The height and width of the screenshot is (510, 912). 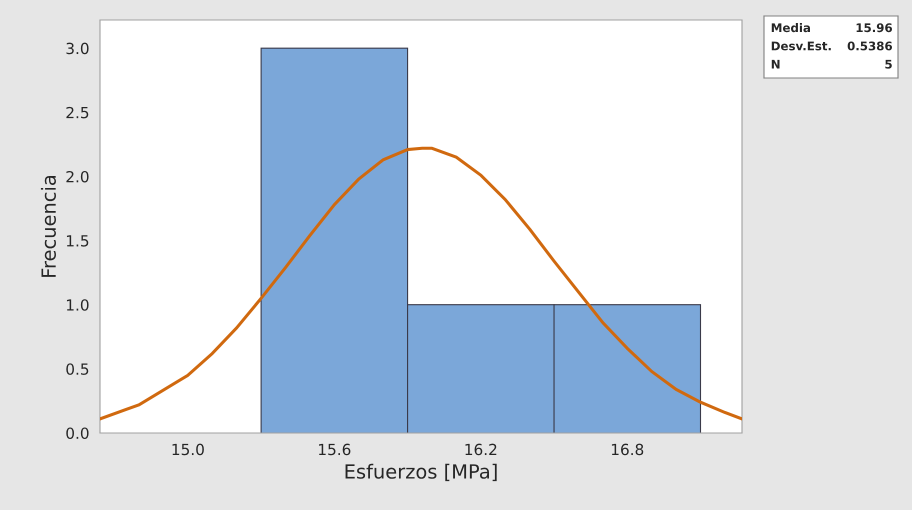 What do you see at coordinates (188, 450) in the screenshot?
I see `x-tick-label: 15.0` at bounding box center [188, 450].